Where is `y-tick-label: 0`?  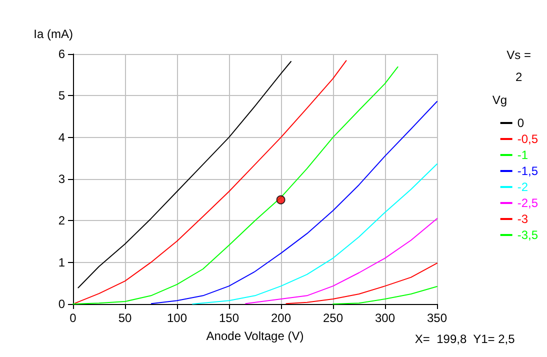
y-tick-label: 0 is located at coordinates (62, 304).